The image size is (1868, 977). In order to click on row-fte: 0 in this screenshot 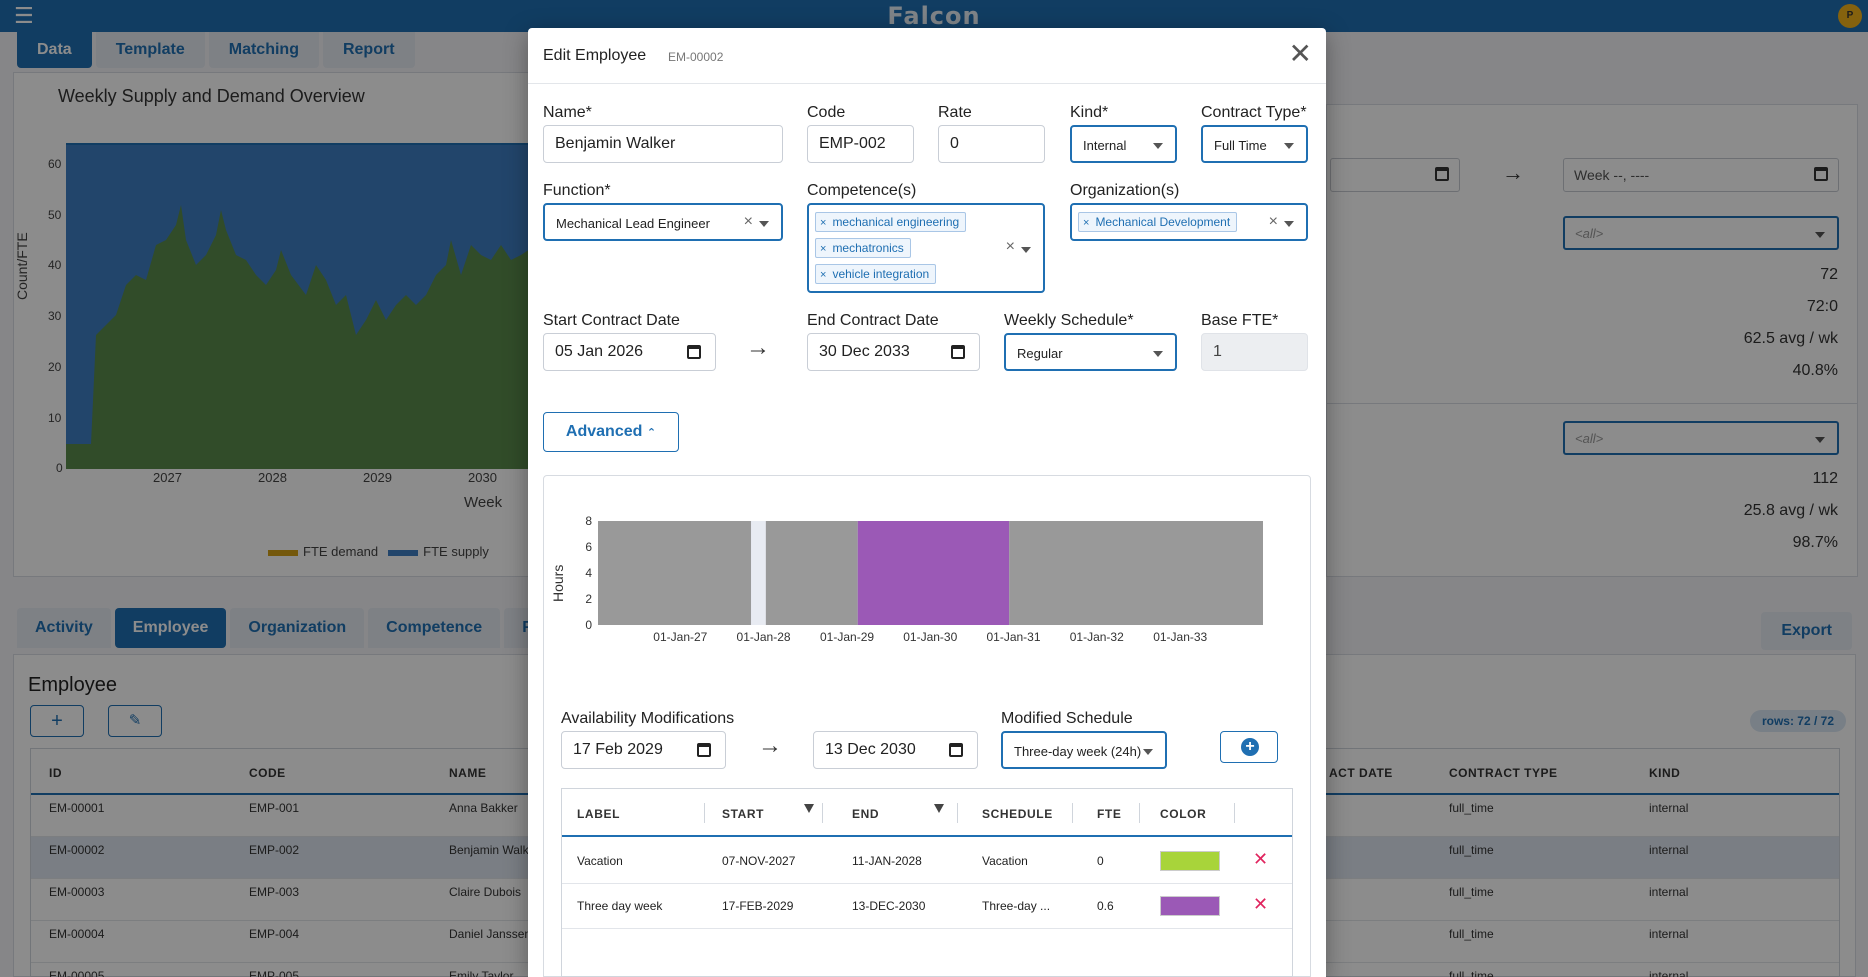, I will do `click(1100, 861)`.